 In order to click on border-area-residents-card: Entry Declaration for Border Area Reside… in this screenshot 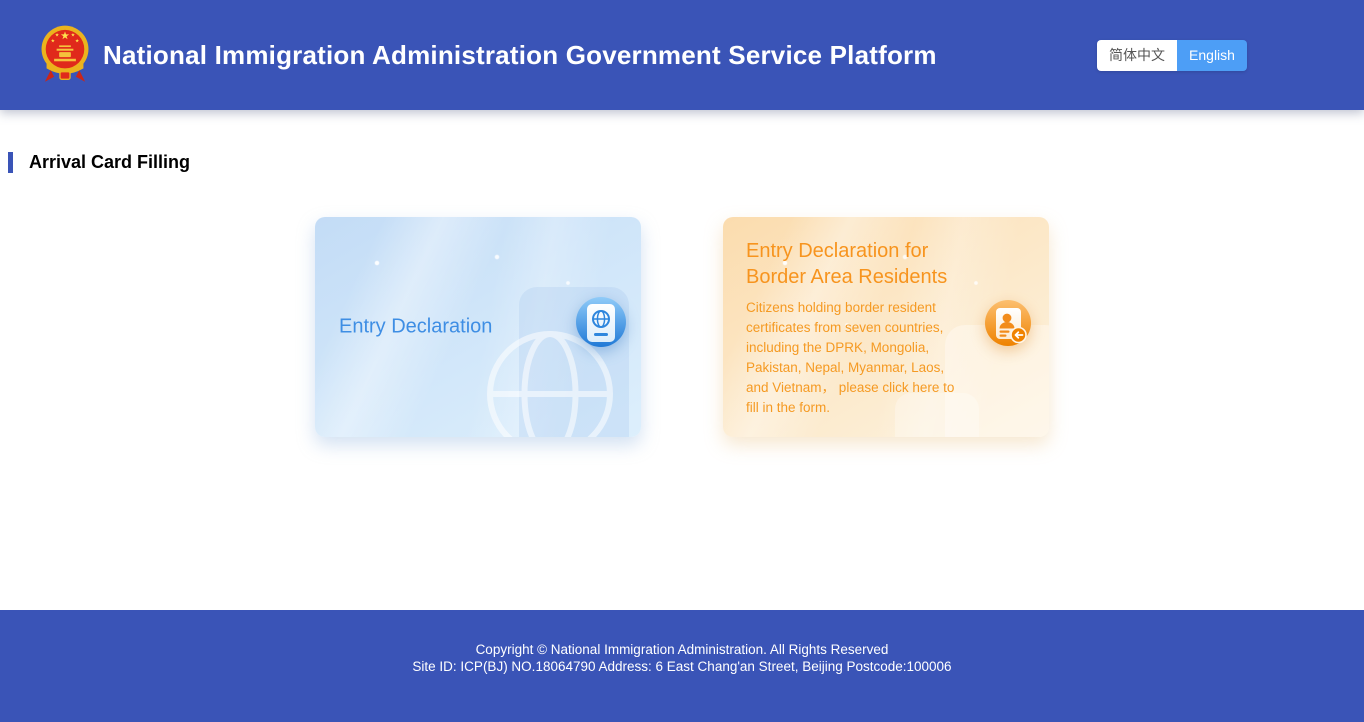, I will do `click(886, 327)`.